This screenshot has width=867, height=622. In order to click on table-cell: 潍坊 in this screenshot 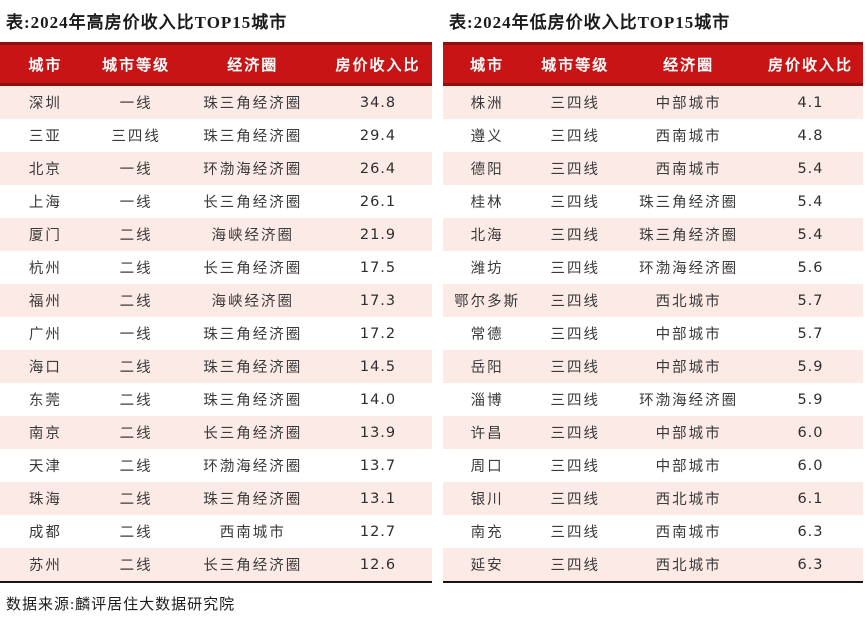, I will do `click(487, 269)`.